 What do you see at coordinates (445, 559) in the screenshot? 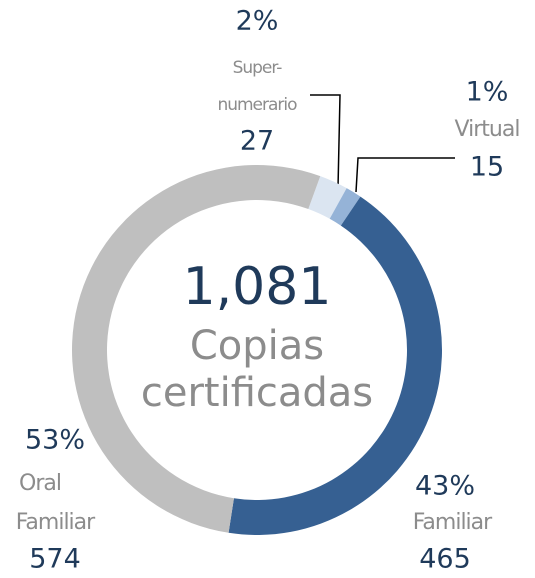
I see `value-label: 465` at bounding box center [445, 559].